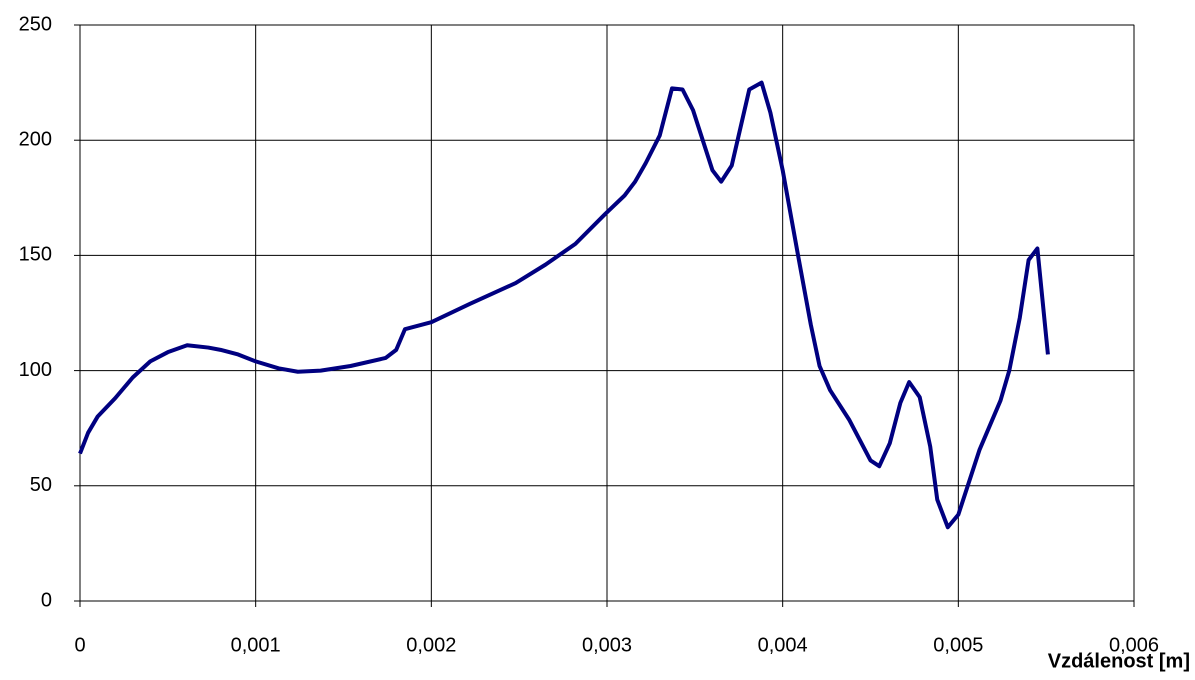 Image resolution: width=1195 pixels, height=680 pixels. I want to click on x-tick-label: 0,006, so click(1134, 645).